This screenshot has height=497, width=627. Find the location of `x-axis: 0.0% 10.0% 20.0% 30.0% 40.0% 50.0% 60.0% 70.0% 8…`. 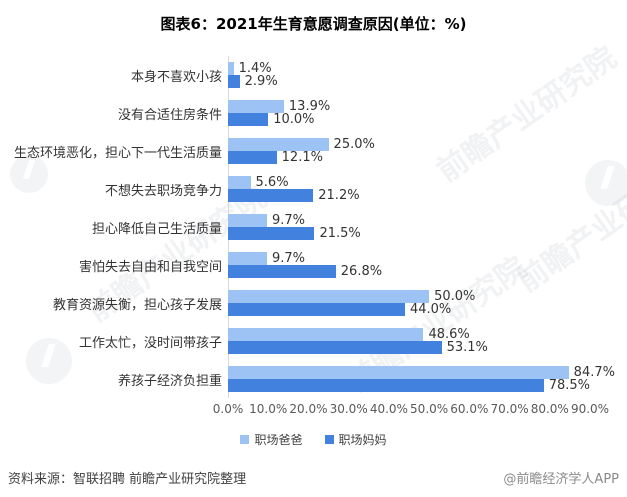

x-axis: 0.0% 10.0% 20.0% 30.0% 40.0% 50.0% 60.0% 70.0% 8… is located at coordinates (411, 410).